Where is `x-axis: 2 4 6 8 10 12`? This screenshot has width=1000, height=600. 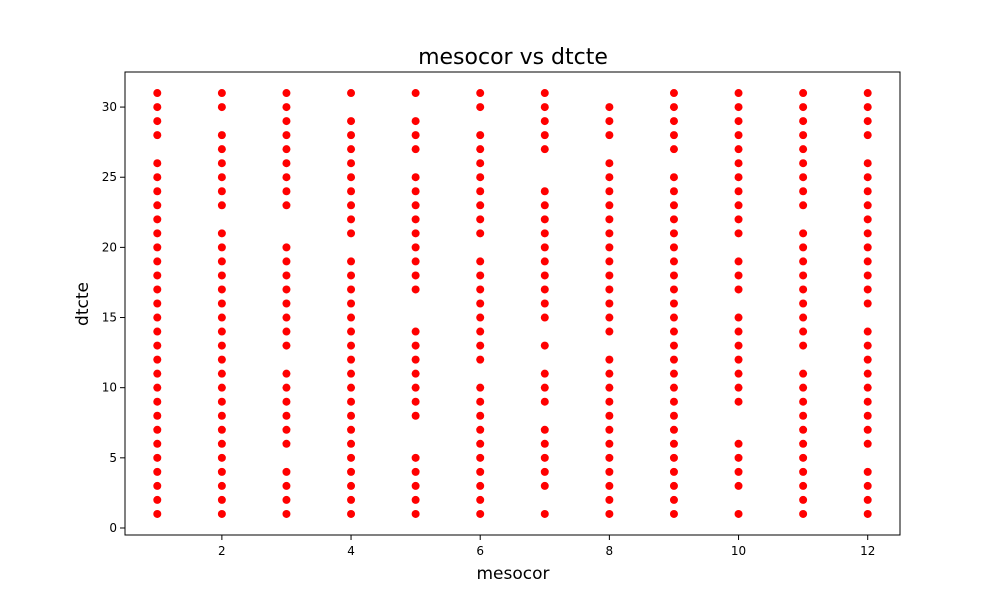 x-axis: 2 4 6 8 10 12 is located at coordinates (546, 546).